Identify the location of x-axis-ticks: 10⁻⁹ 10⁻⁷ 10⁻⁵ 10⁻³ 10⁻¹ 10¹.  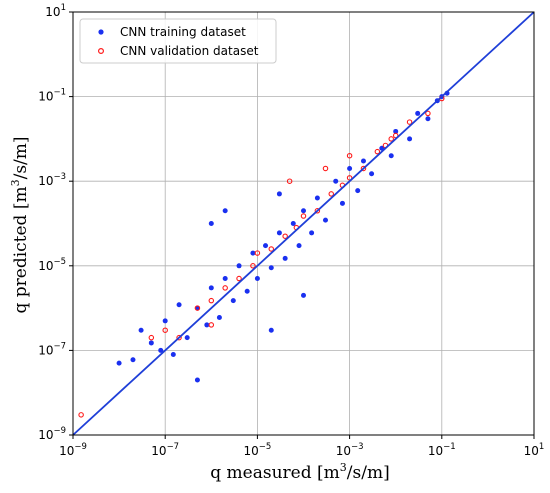
(301, 446).